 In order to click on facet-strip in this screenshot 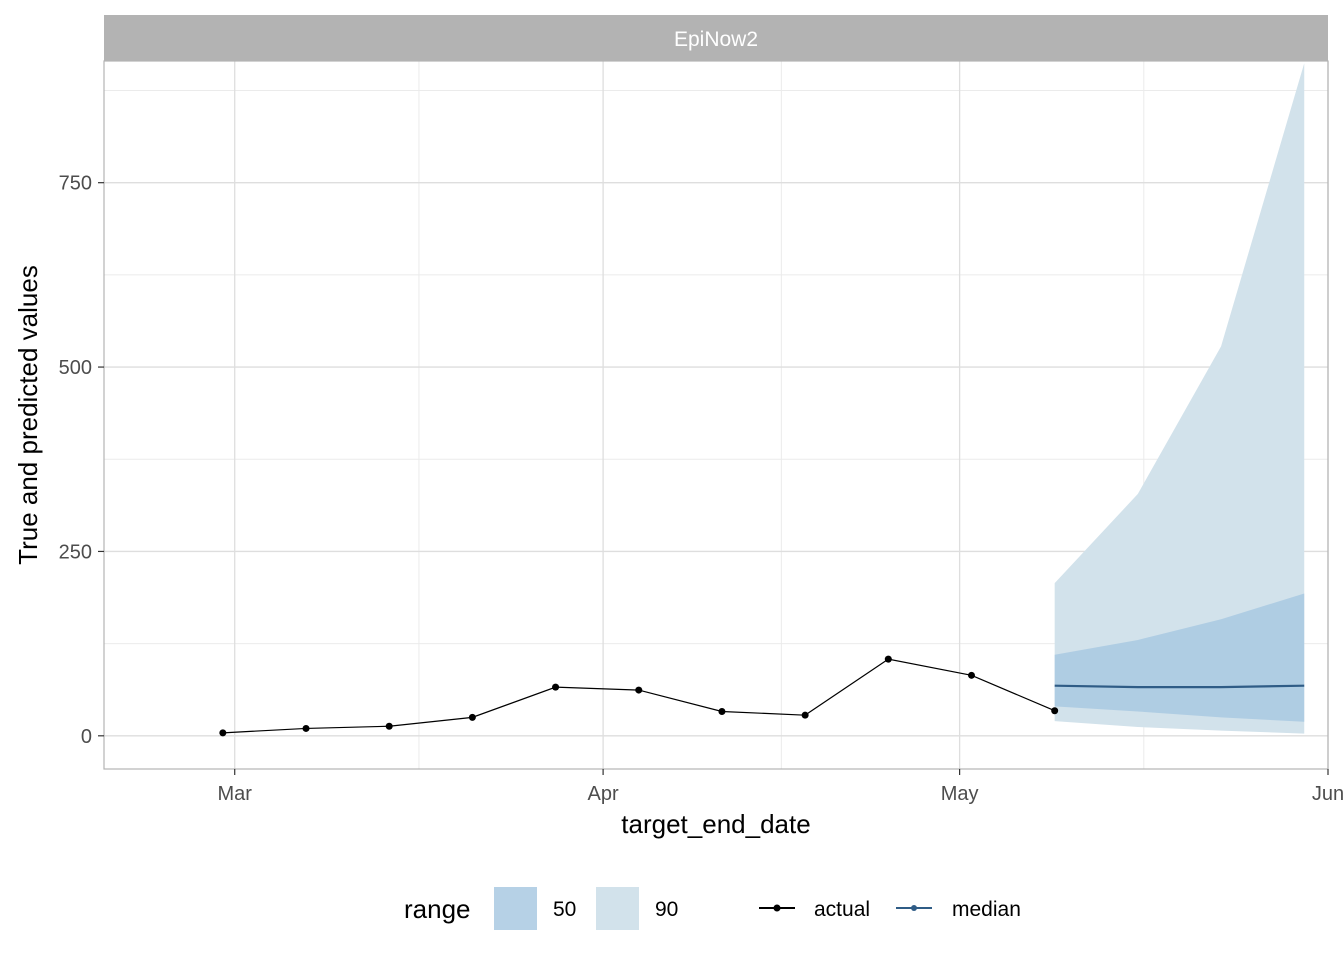, I will do `click(716, 38)`.